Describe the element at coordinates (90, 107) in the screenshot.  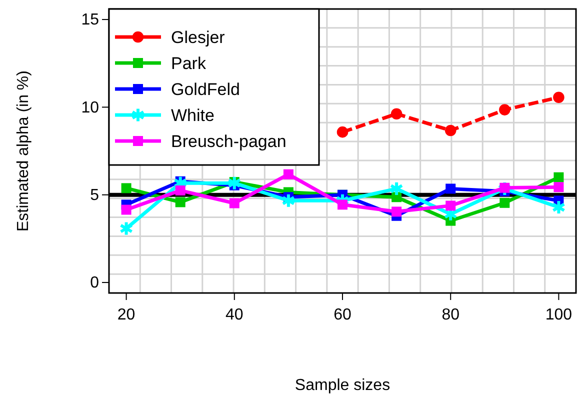
I see `y-tick-label: 10` at that location.